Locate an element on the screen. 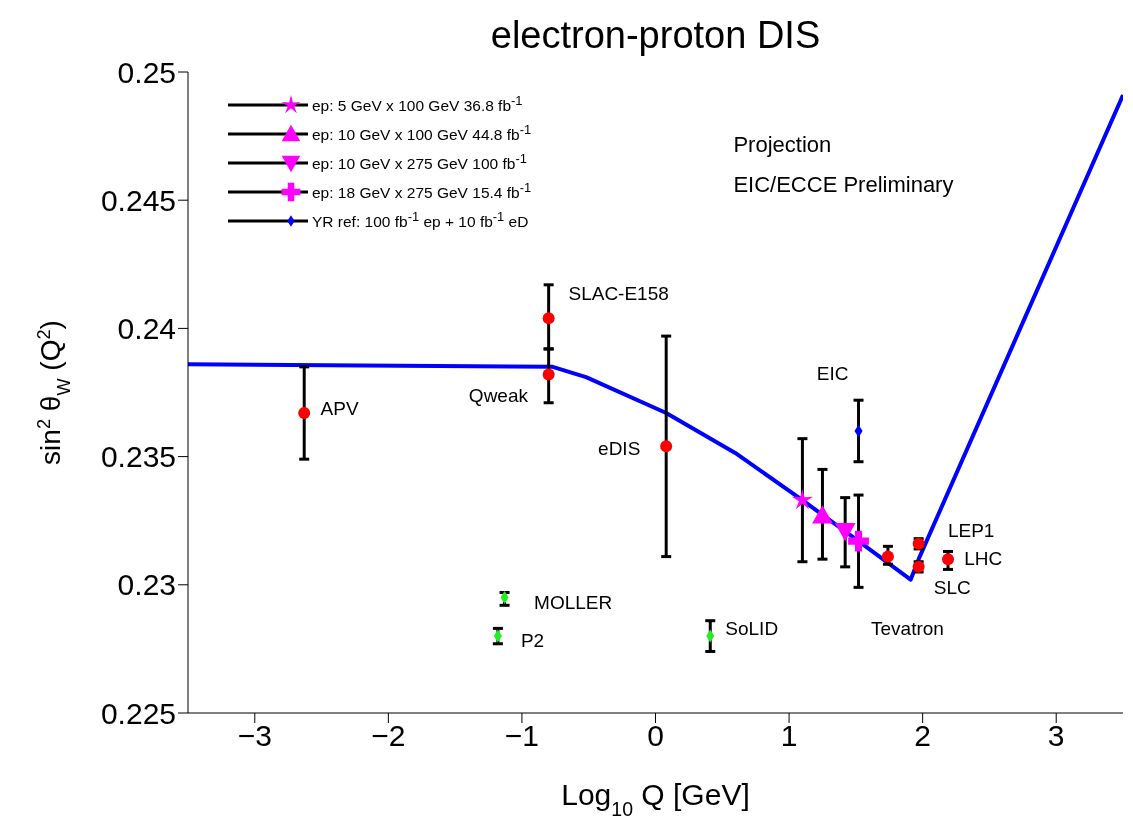 This screenshot has width=1133, height=832. annotation: EIC is located at coordinates (832, 373).